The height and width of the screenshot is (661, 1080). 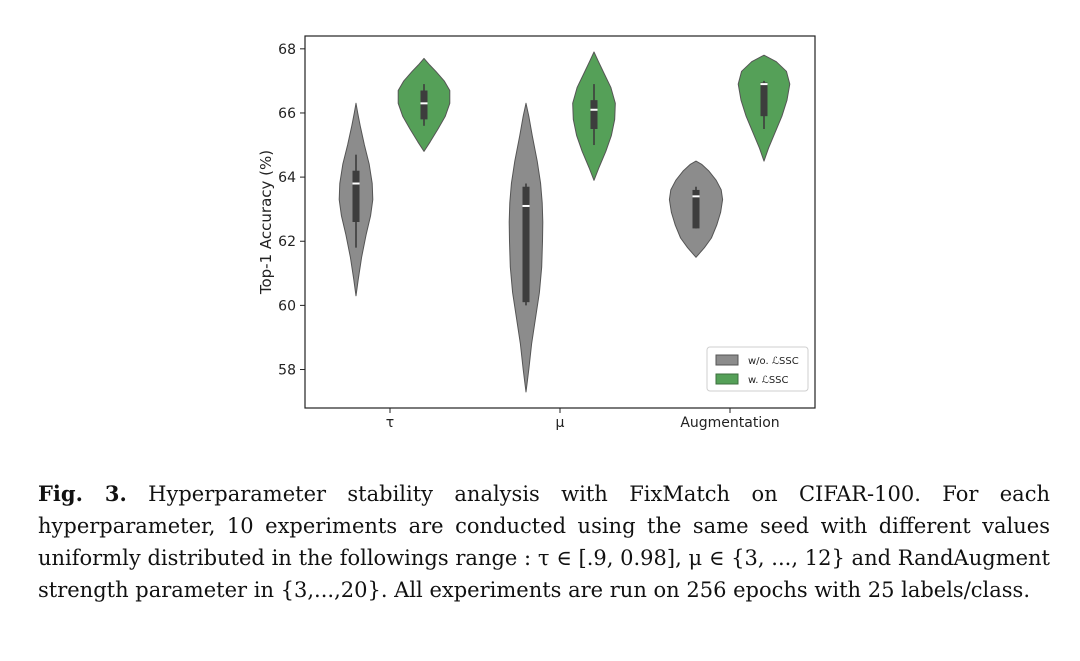 I want to click on y-tick-label: 68, so click(x=287, y=50).